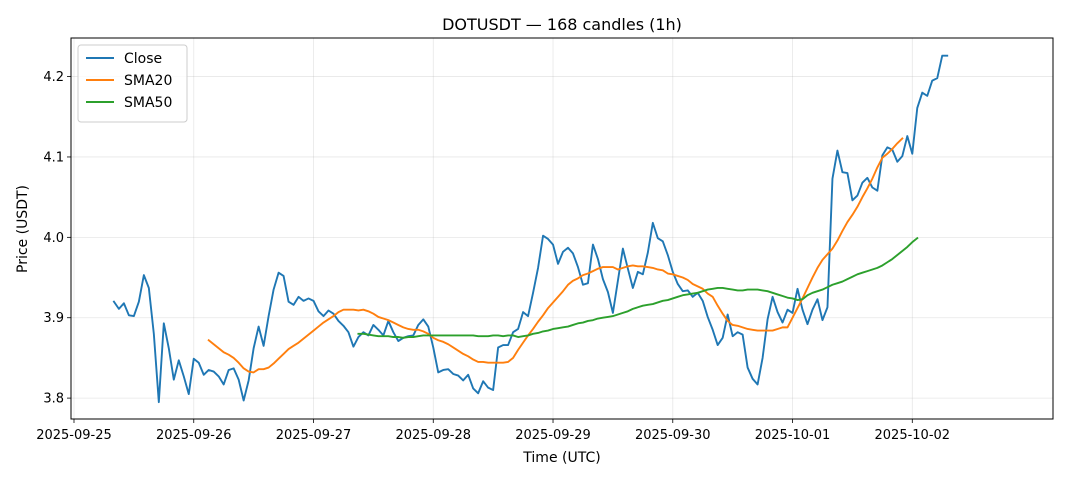  Describe the element at coordinates (194, 435) in the screenshot. I see `x-tick-label: 2025-09-26` at that location.